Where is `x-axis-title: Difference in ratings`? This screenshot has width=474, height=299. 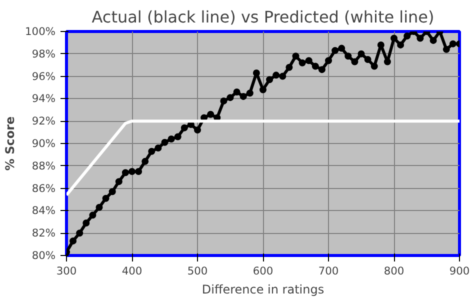
x-axis-title: Difference in ratings is located at coordinates (263, 289).